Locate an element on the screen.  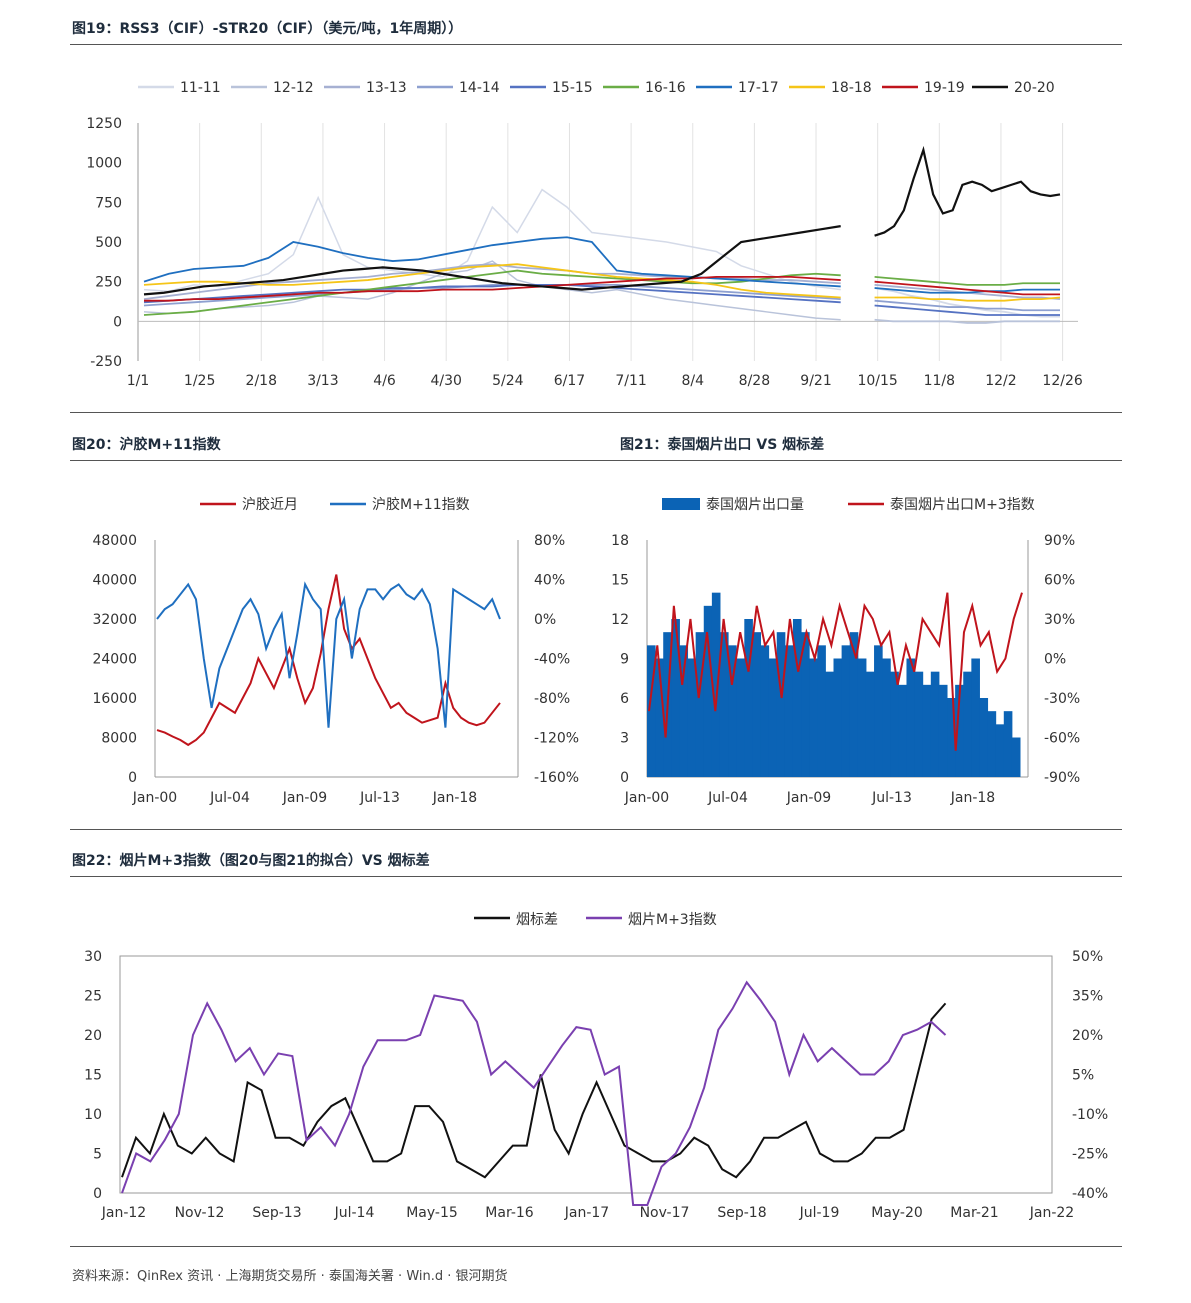
f21-y-right-tick-0: 90% is located at coordinates (1059, 541).